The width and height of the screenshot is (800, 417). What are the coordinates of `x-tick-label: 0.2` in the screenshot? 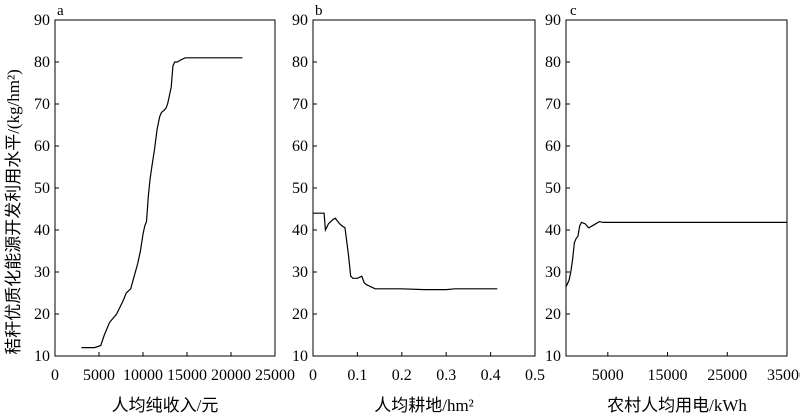 It's located at (402, 375).